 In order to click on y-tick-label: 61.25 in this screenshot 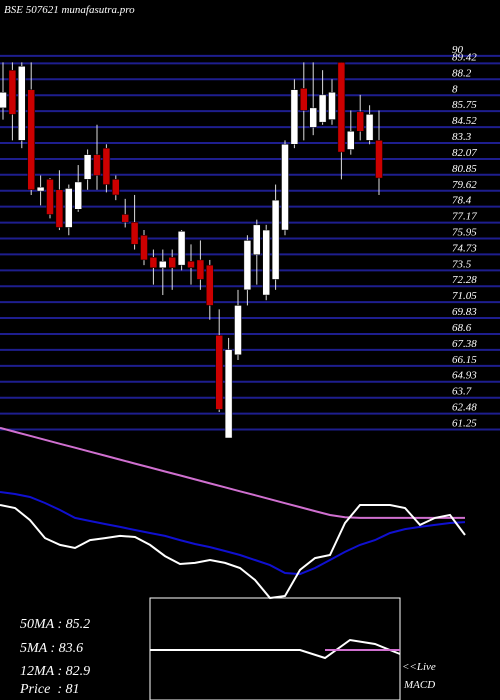, I will do `click(464, 424)`.